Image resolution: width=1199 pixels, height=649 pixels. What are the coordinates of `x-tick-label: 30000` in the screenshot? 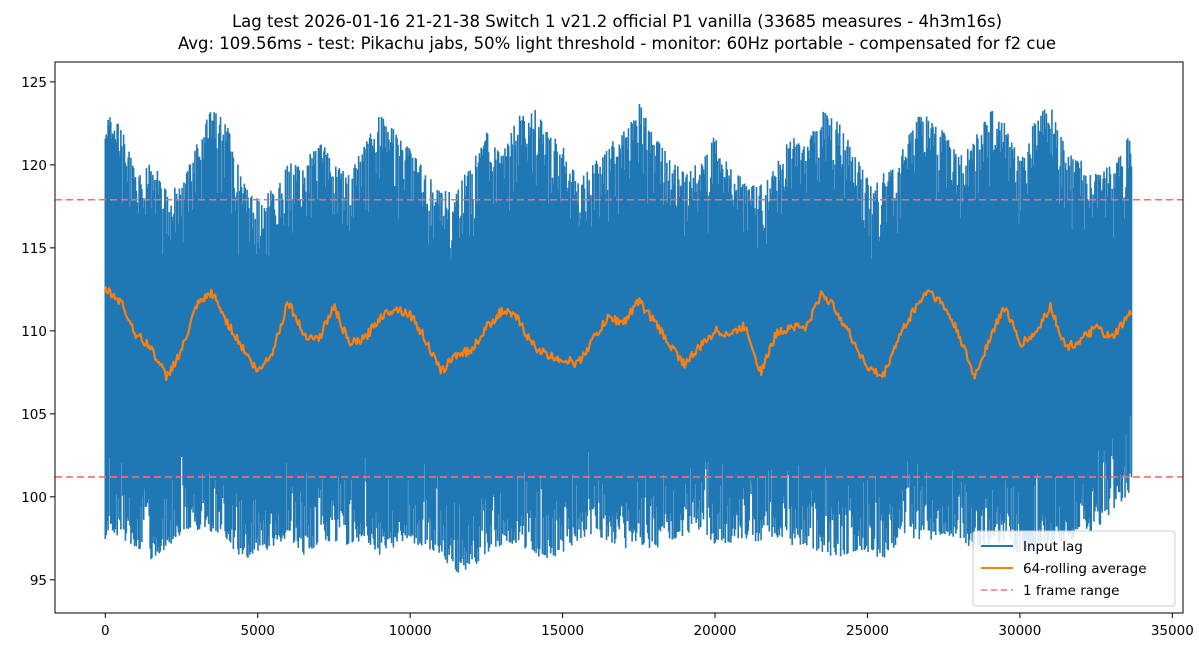 It's located at (1019, 631).